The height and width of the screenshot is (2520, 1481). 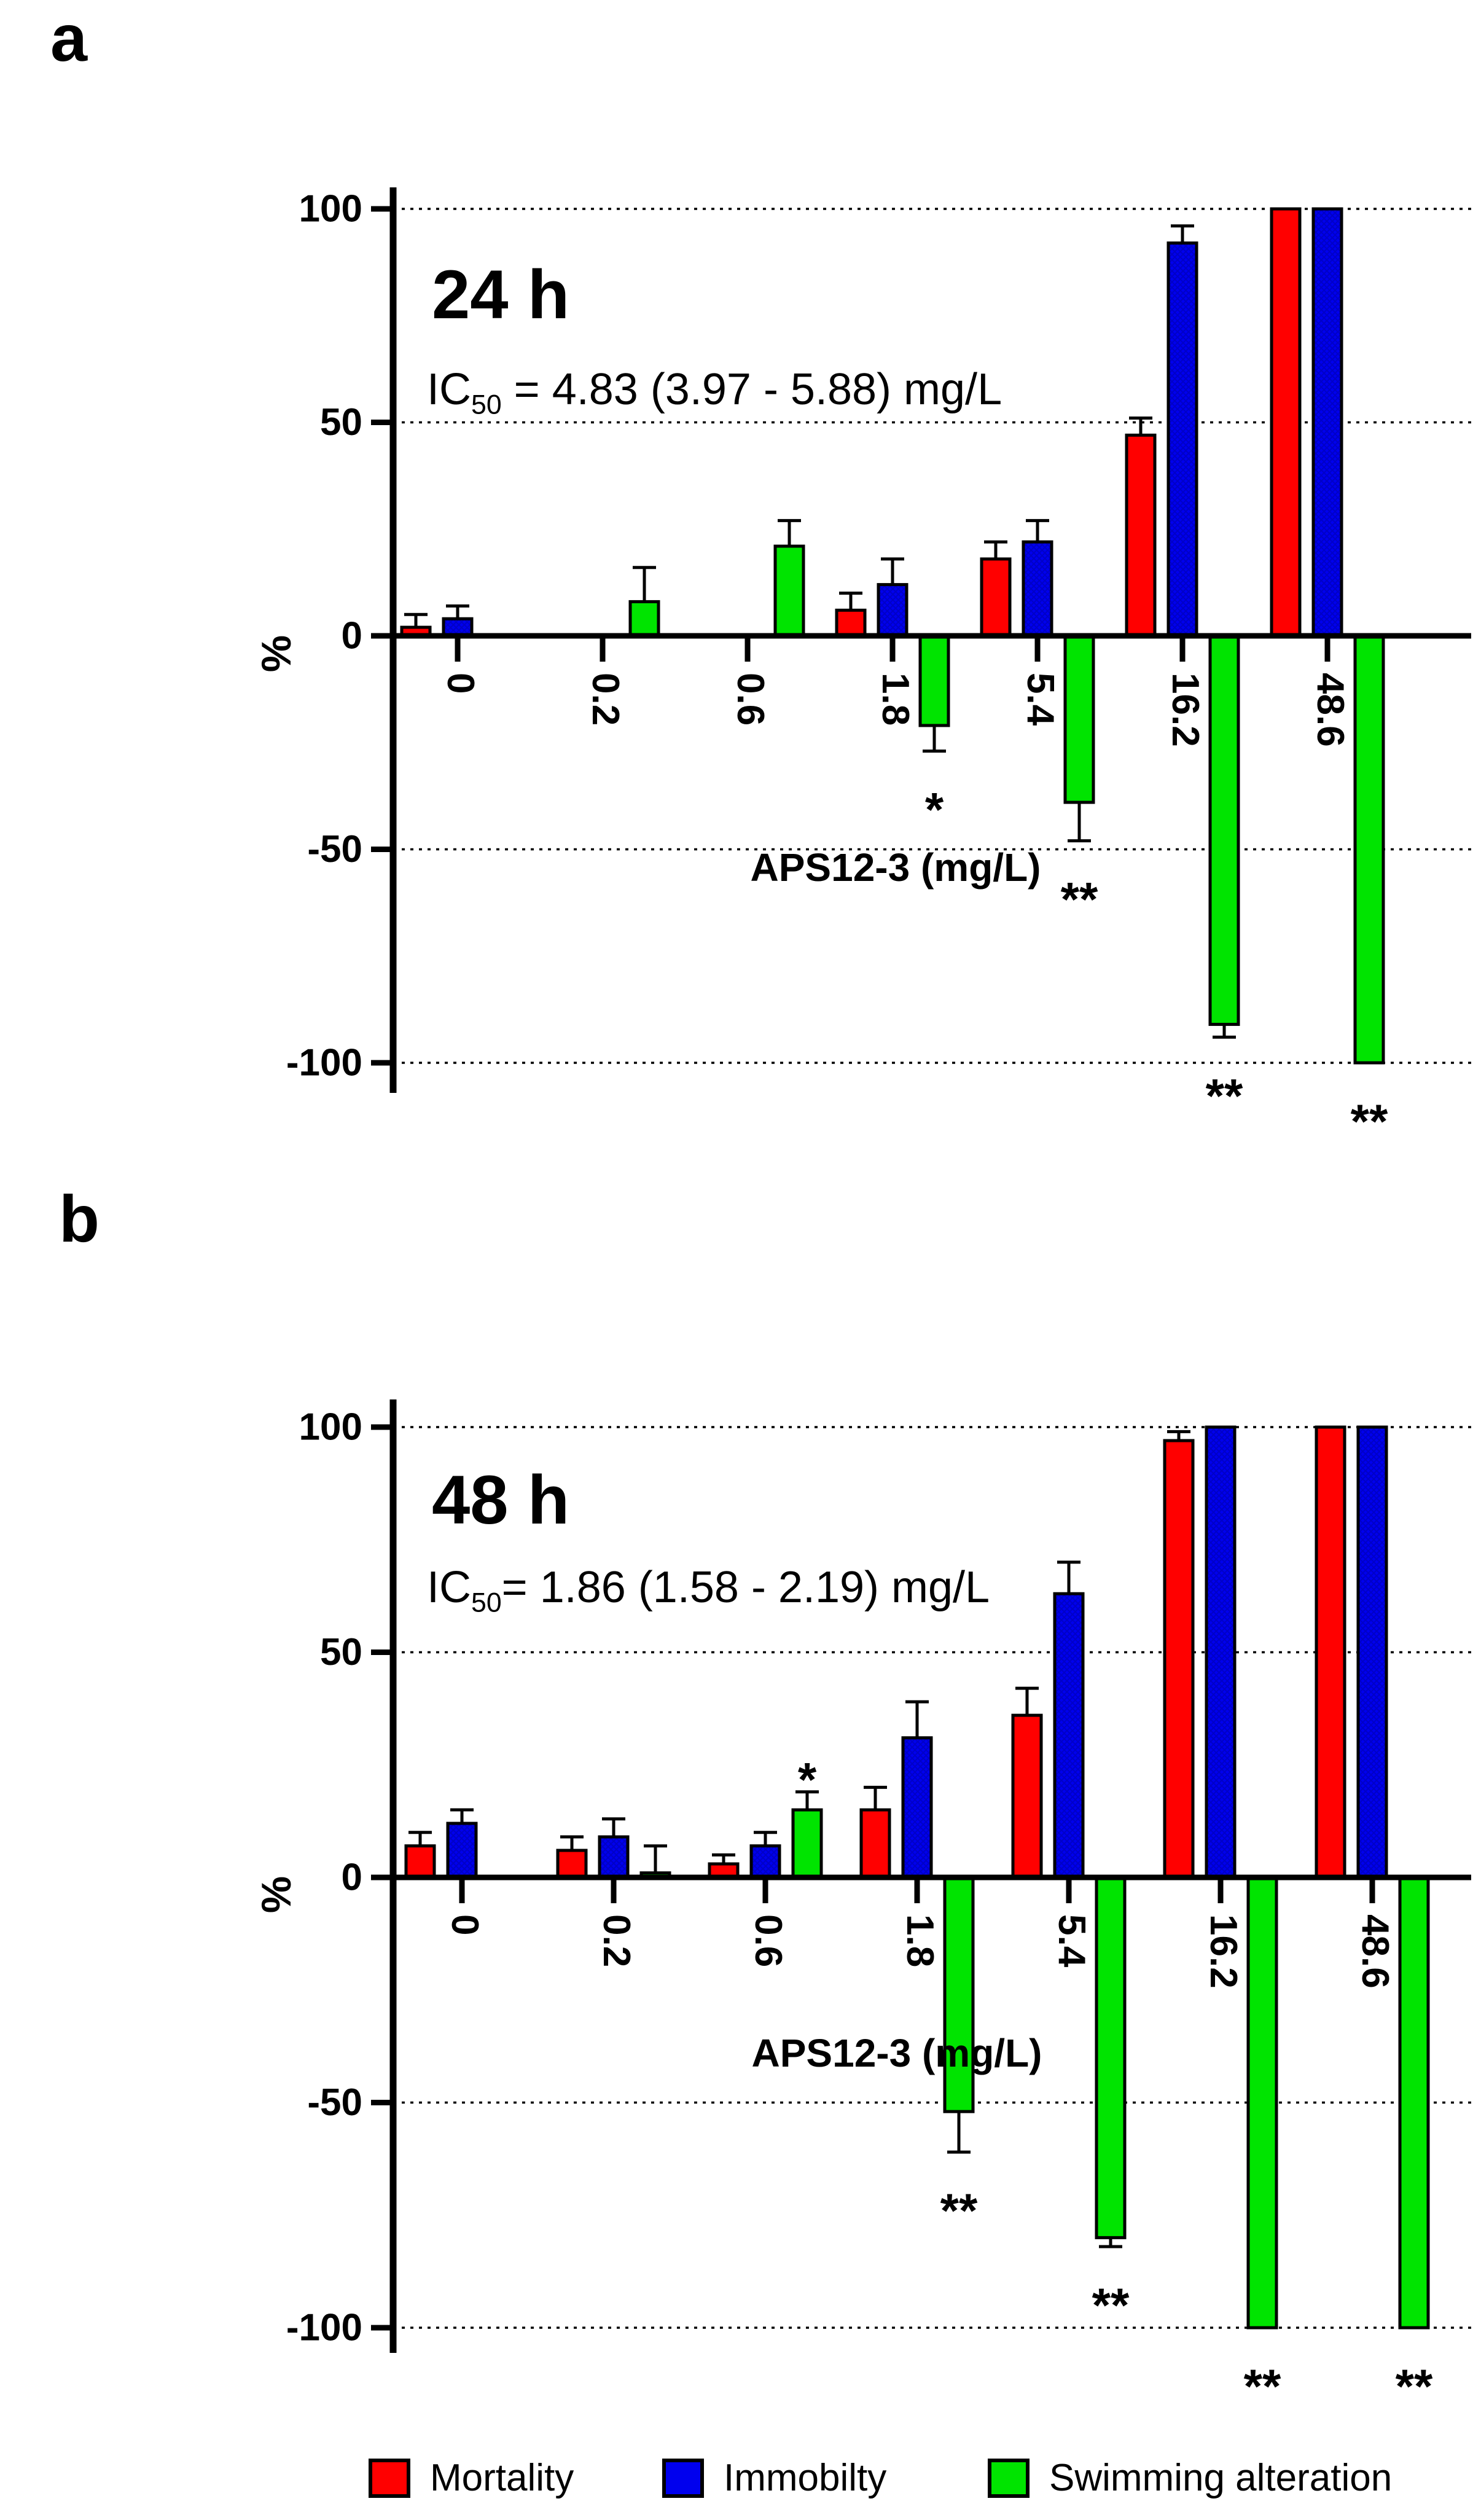 I want to click on panel-b-y-tick-label--100: -100, so click(x=324, y=2328).